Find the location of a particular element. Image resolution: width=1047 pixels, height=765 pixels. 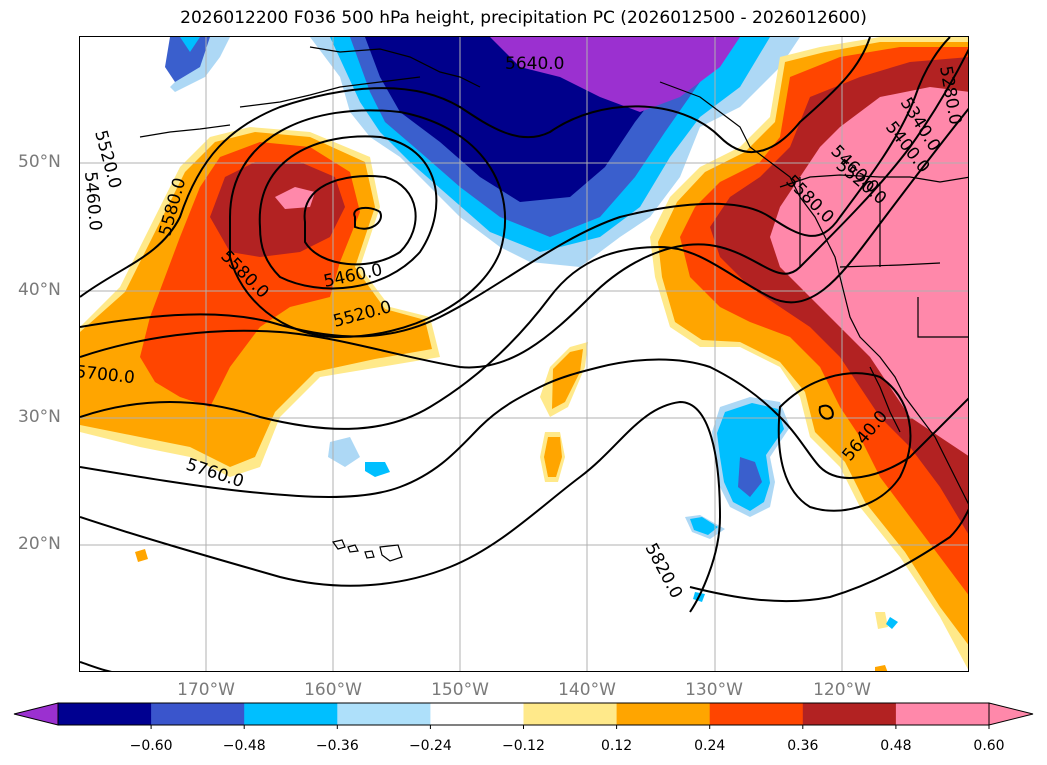

colorbar-tick-label: −0.60 is located at coordinates (151, 746).